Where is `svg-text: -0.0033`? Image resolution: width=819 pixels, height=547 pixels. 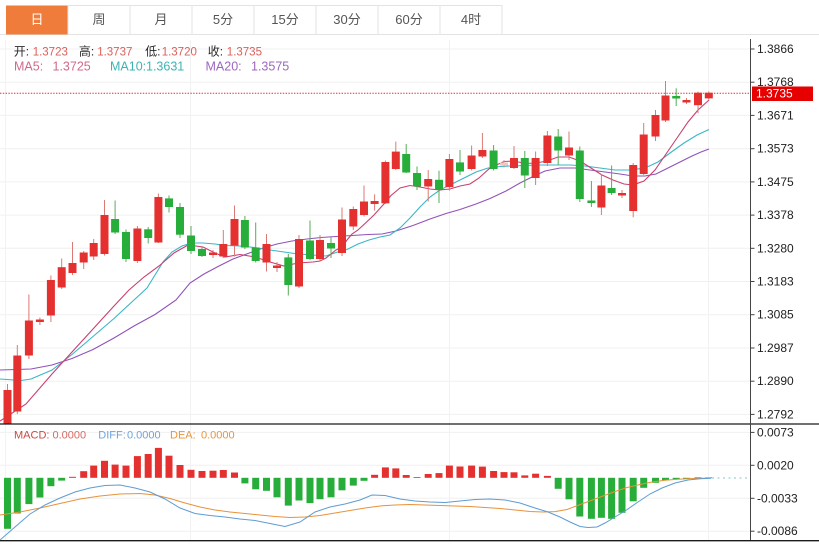 svg-text: -0.0033 is located at coordinates (777, 498).